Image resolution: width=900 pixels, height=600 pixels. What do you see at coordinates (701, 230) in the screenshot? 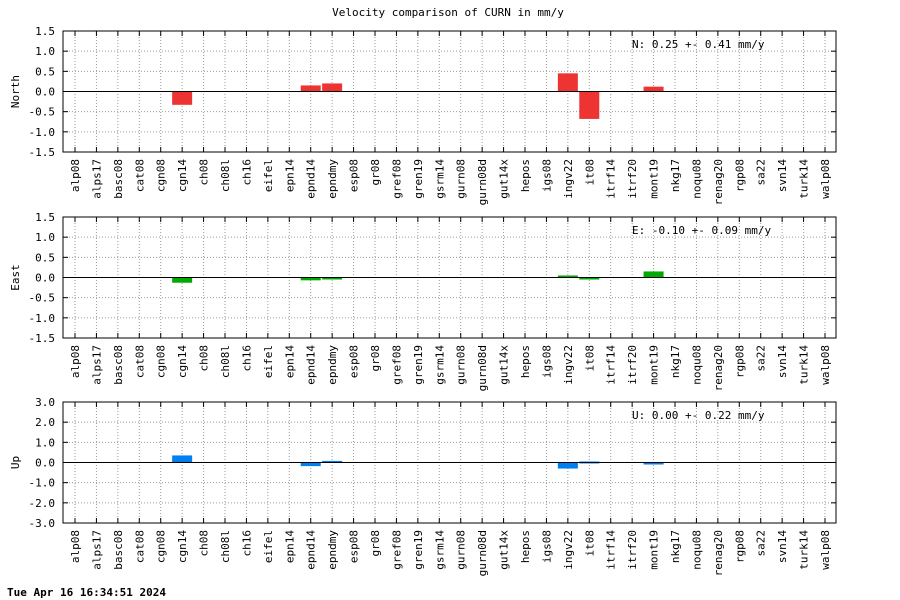
I see `stats-annotation: E: -0.10 +- 0.09 mm/y` at bounding box center [701, 230].